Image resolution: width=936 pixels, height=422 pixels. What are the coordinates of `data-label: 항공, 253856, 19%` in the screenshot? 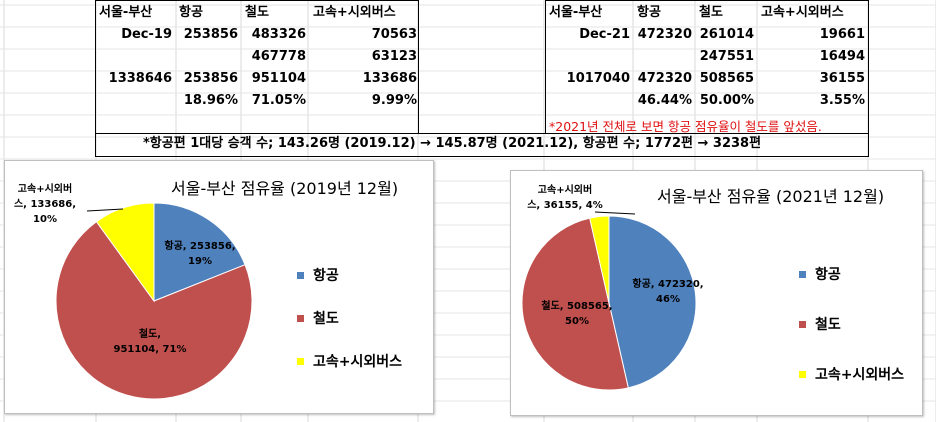 It's located at (199, 253).